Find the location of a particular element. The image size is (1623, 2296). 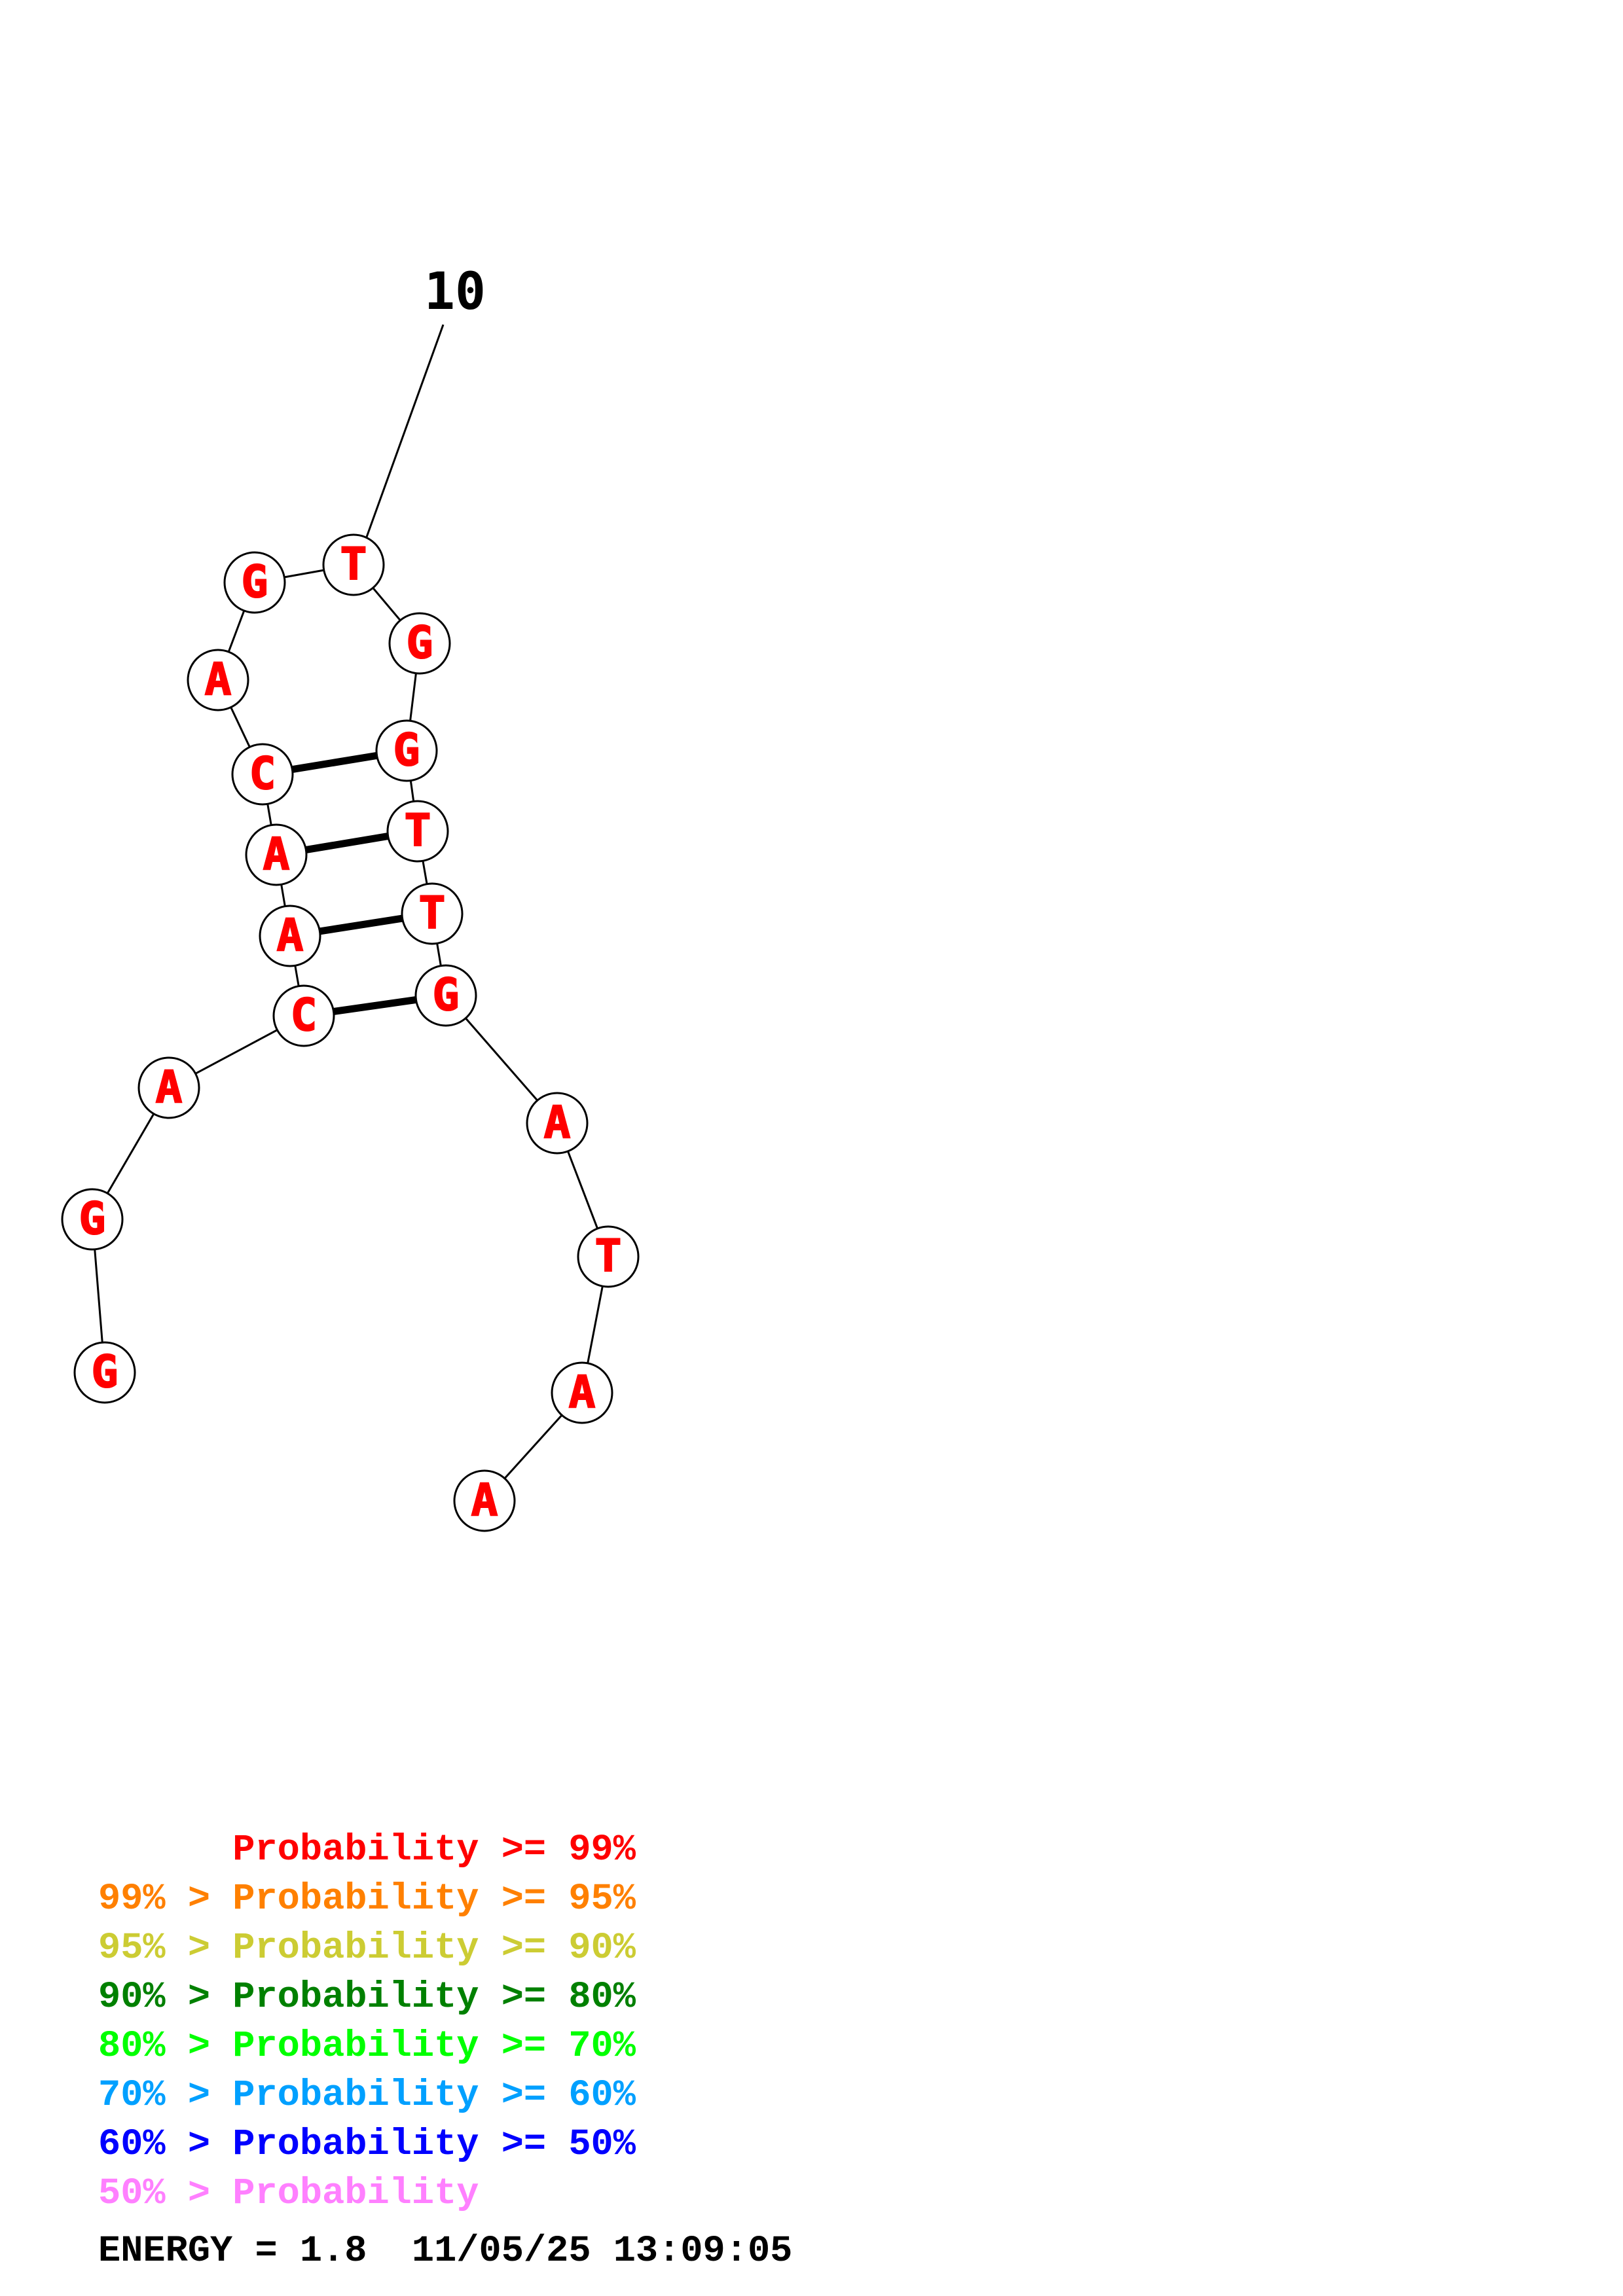

legend-row: 50% > Probability is located at coordinates (367, 2194).